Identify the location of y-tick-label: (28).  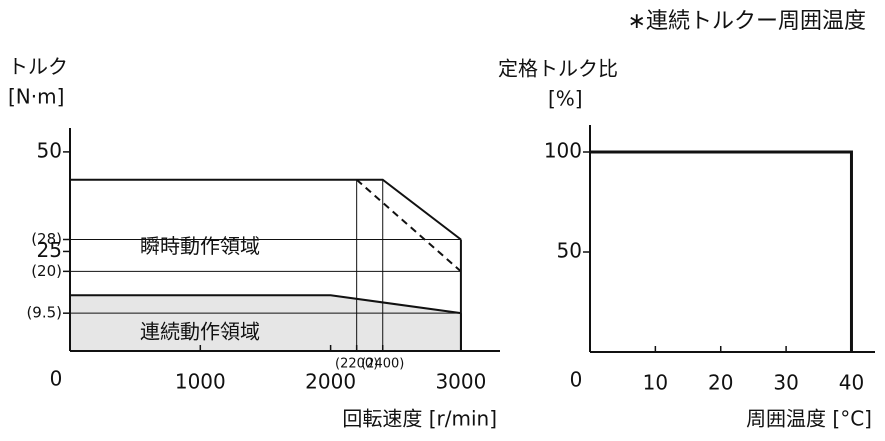
(46, 239).